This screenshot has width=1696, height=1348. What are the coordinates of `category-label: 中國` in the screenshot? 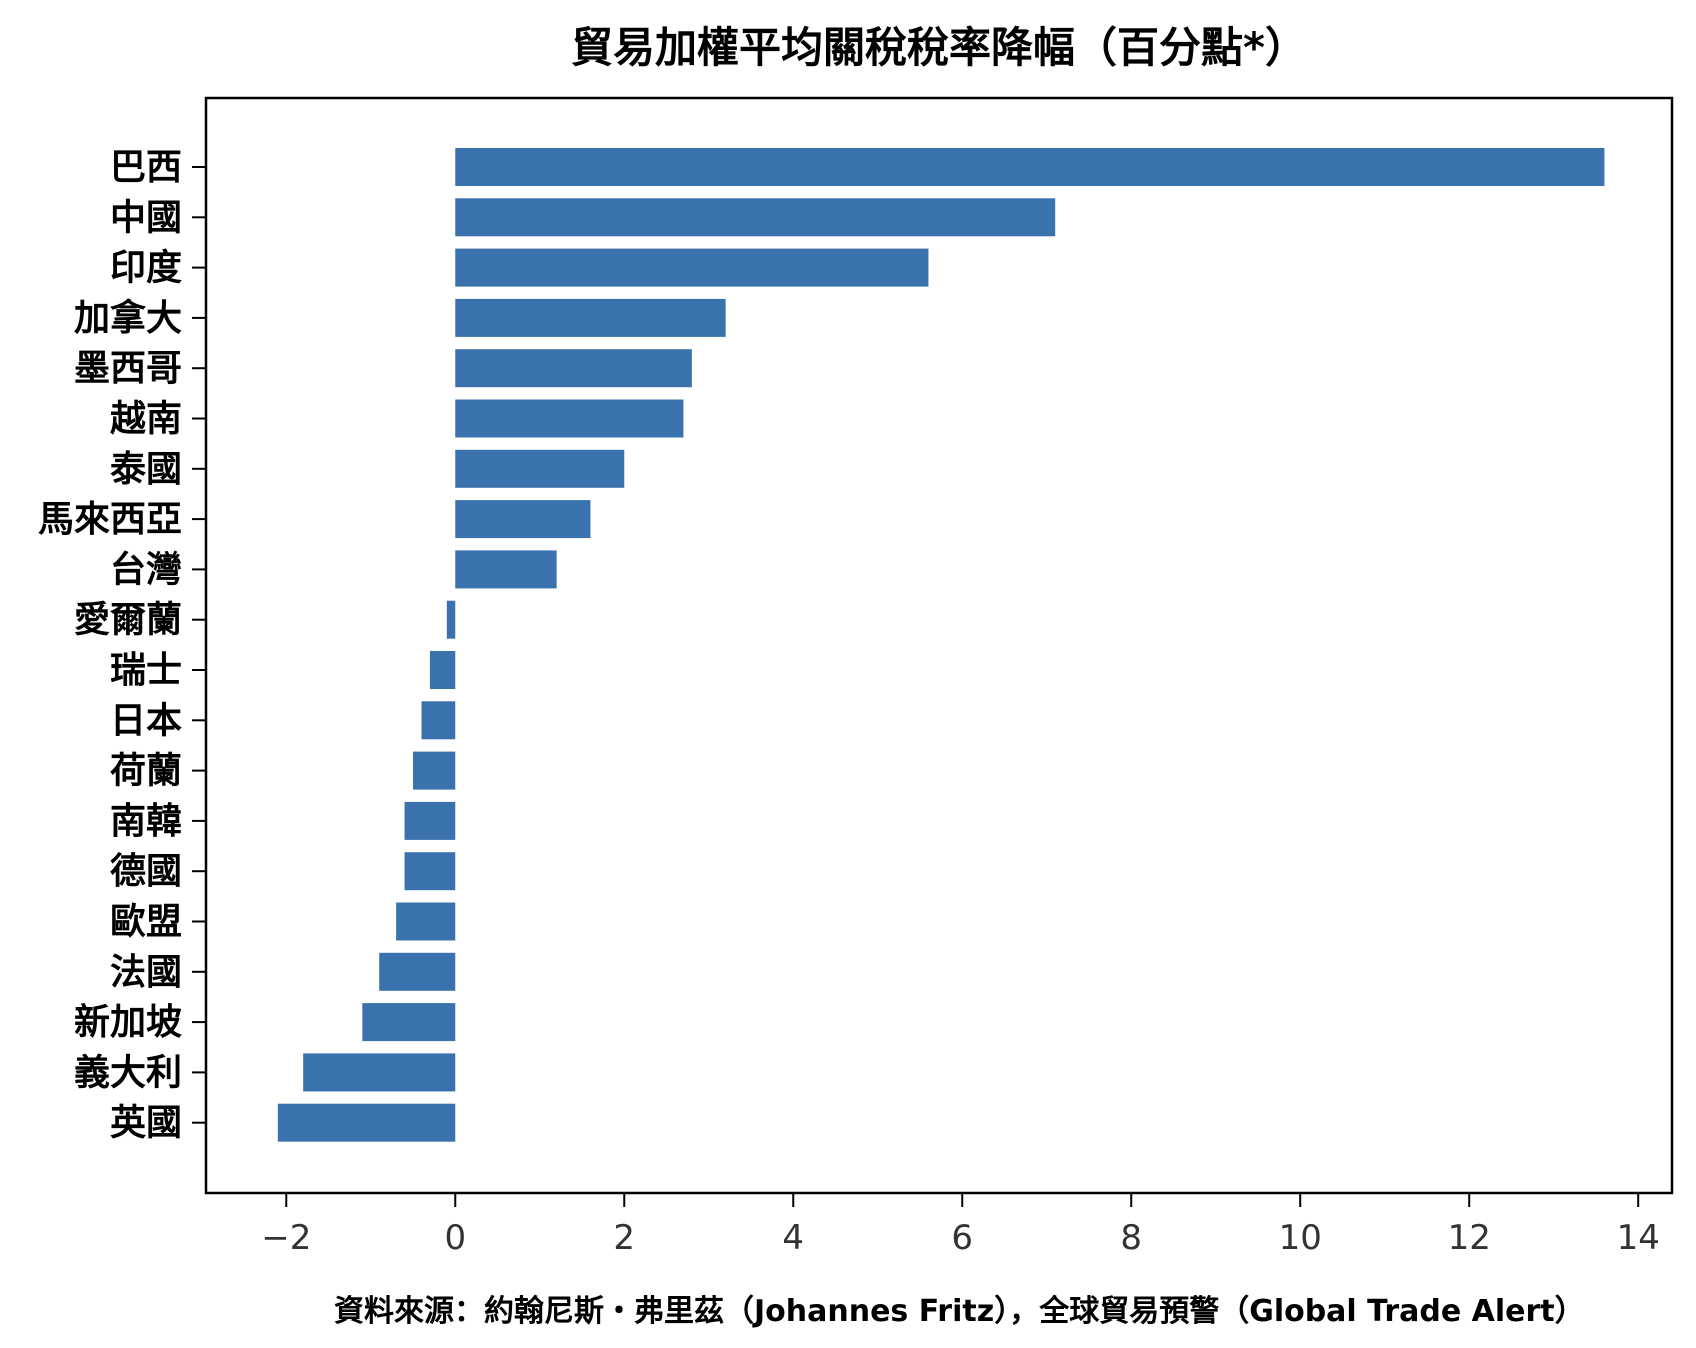 It's located at (146, 217).